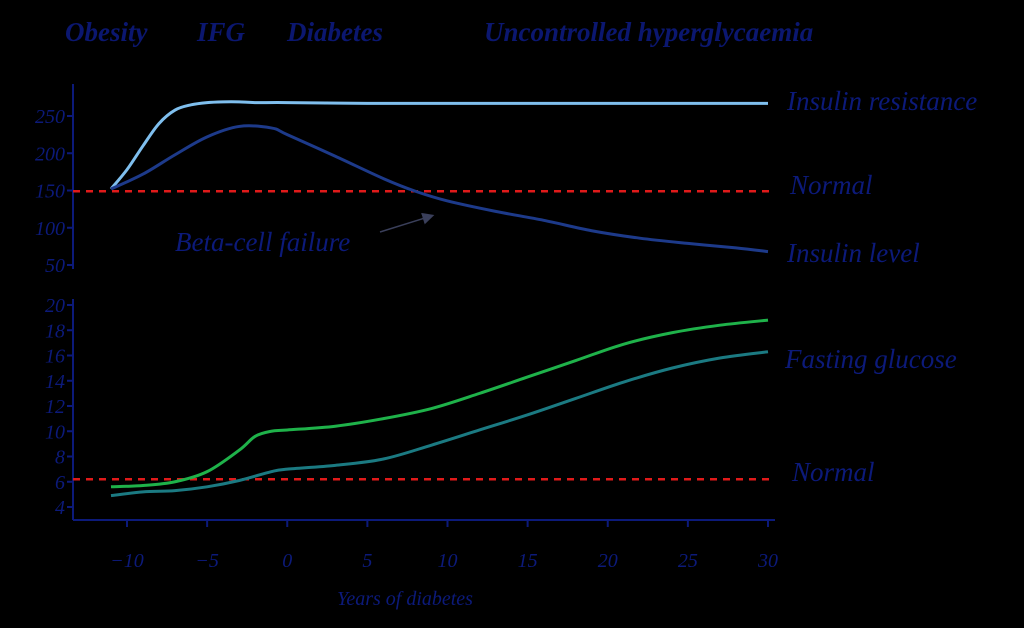 This screenshot has width=1024, height=628. Describe the element at coordinates (853, 253) in the screenshot. I see `label-insulin-level: Insulin level` at that location.